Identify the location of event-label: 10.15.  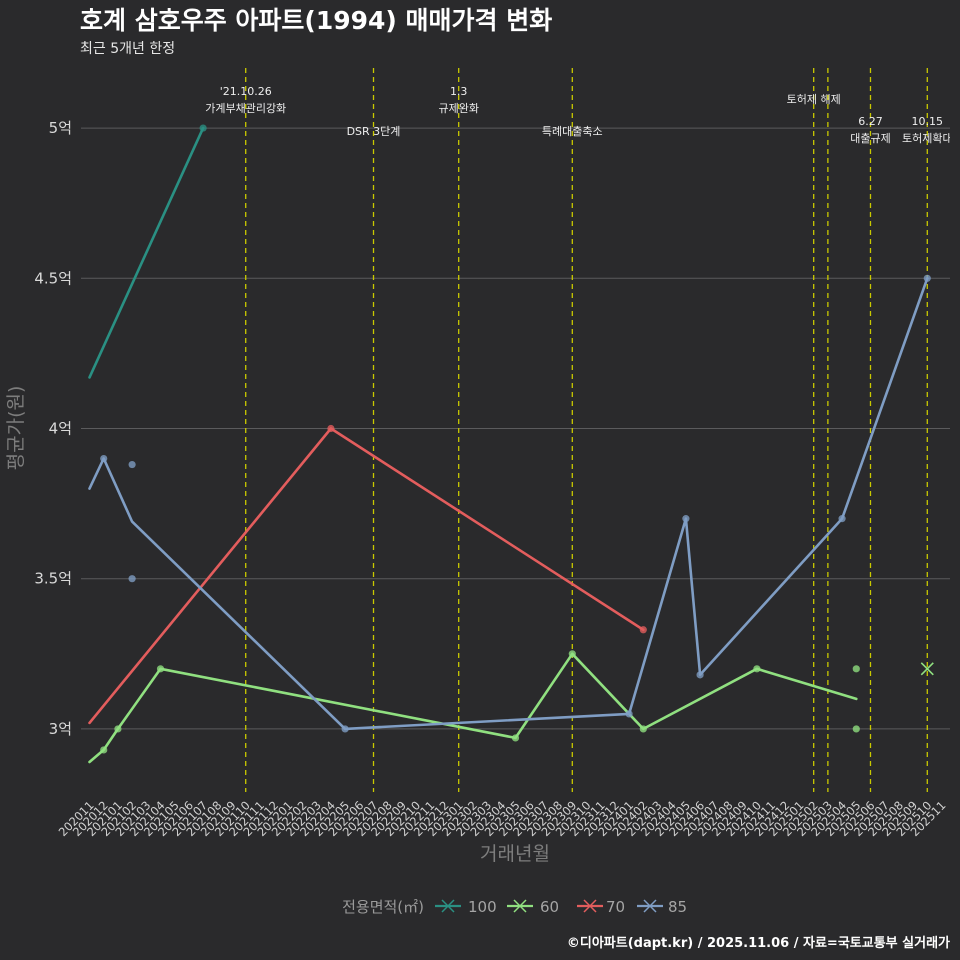
(928, 121).